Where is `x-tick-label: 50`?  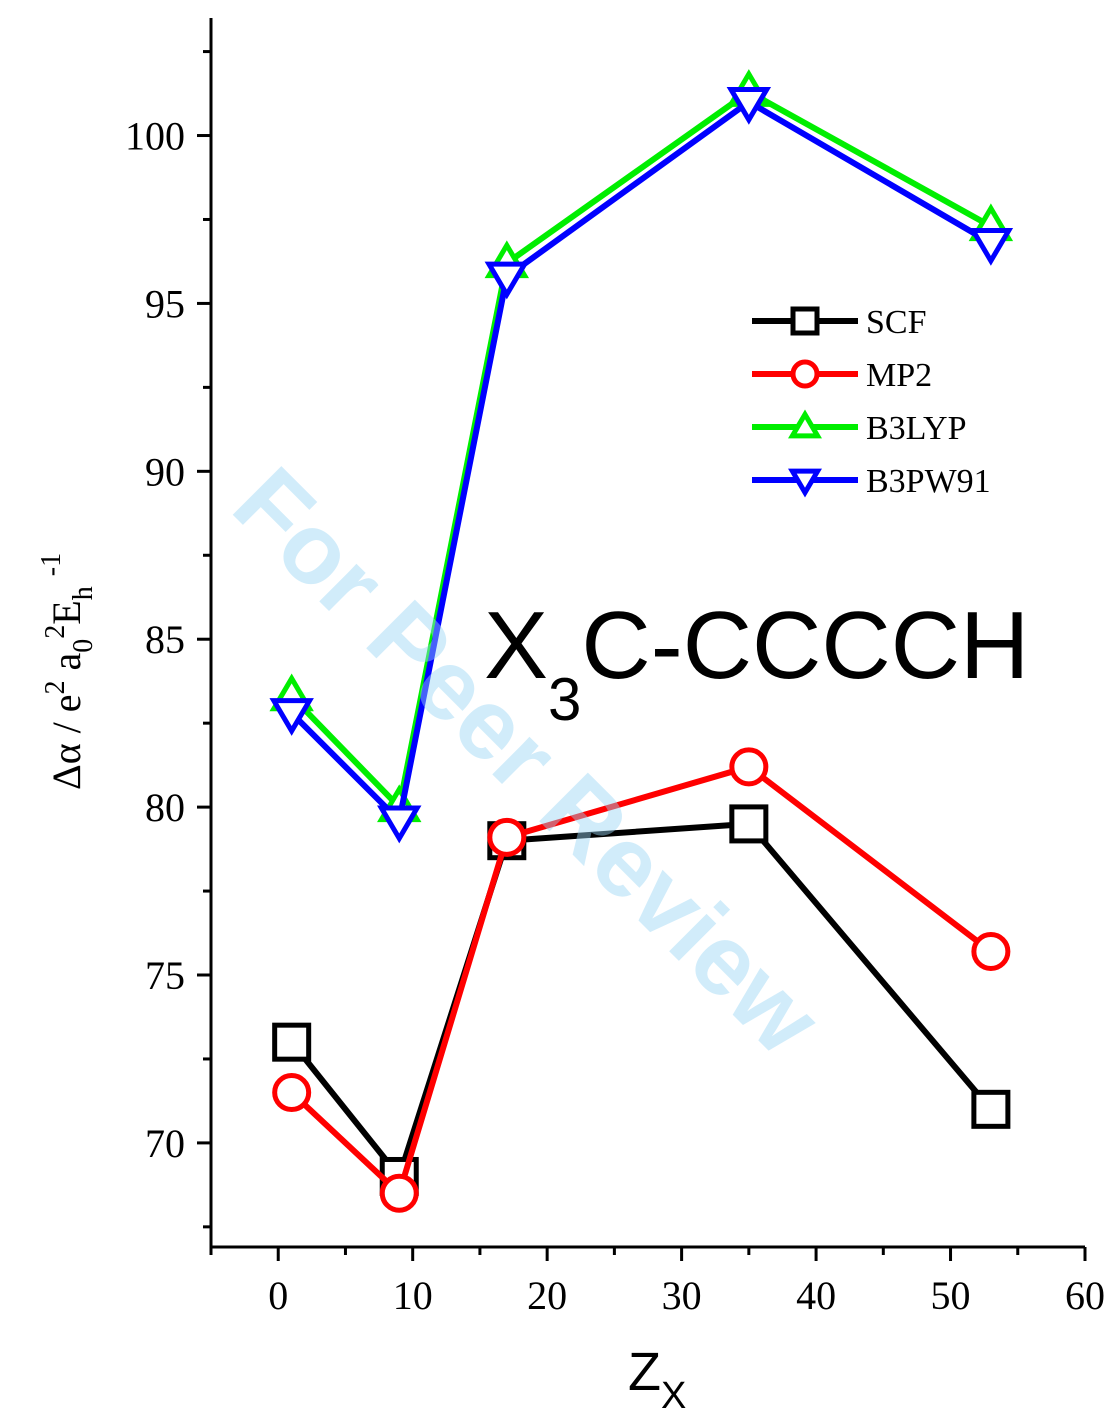
x-tick-label: 50 is located at coordinates (951, 1295).